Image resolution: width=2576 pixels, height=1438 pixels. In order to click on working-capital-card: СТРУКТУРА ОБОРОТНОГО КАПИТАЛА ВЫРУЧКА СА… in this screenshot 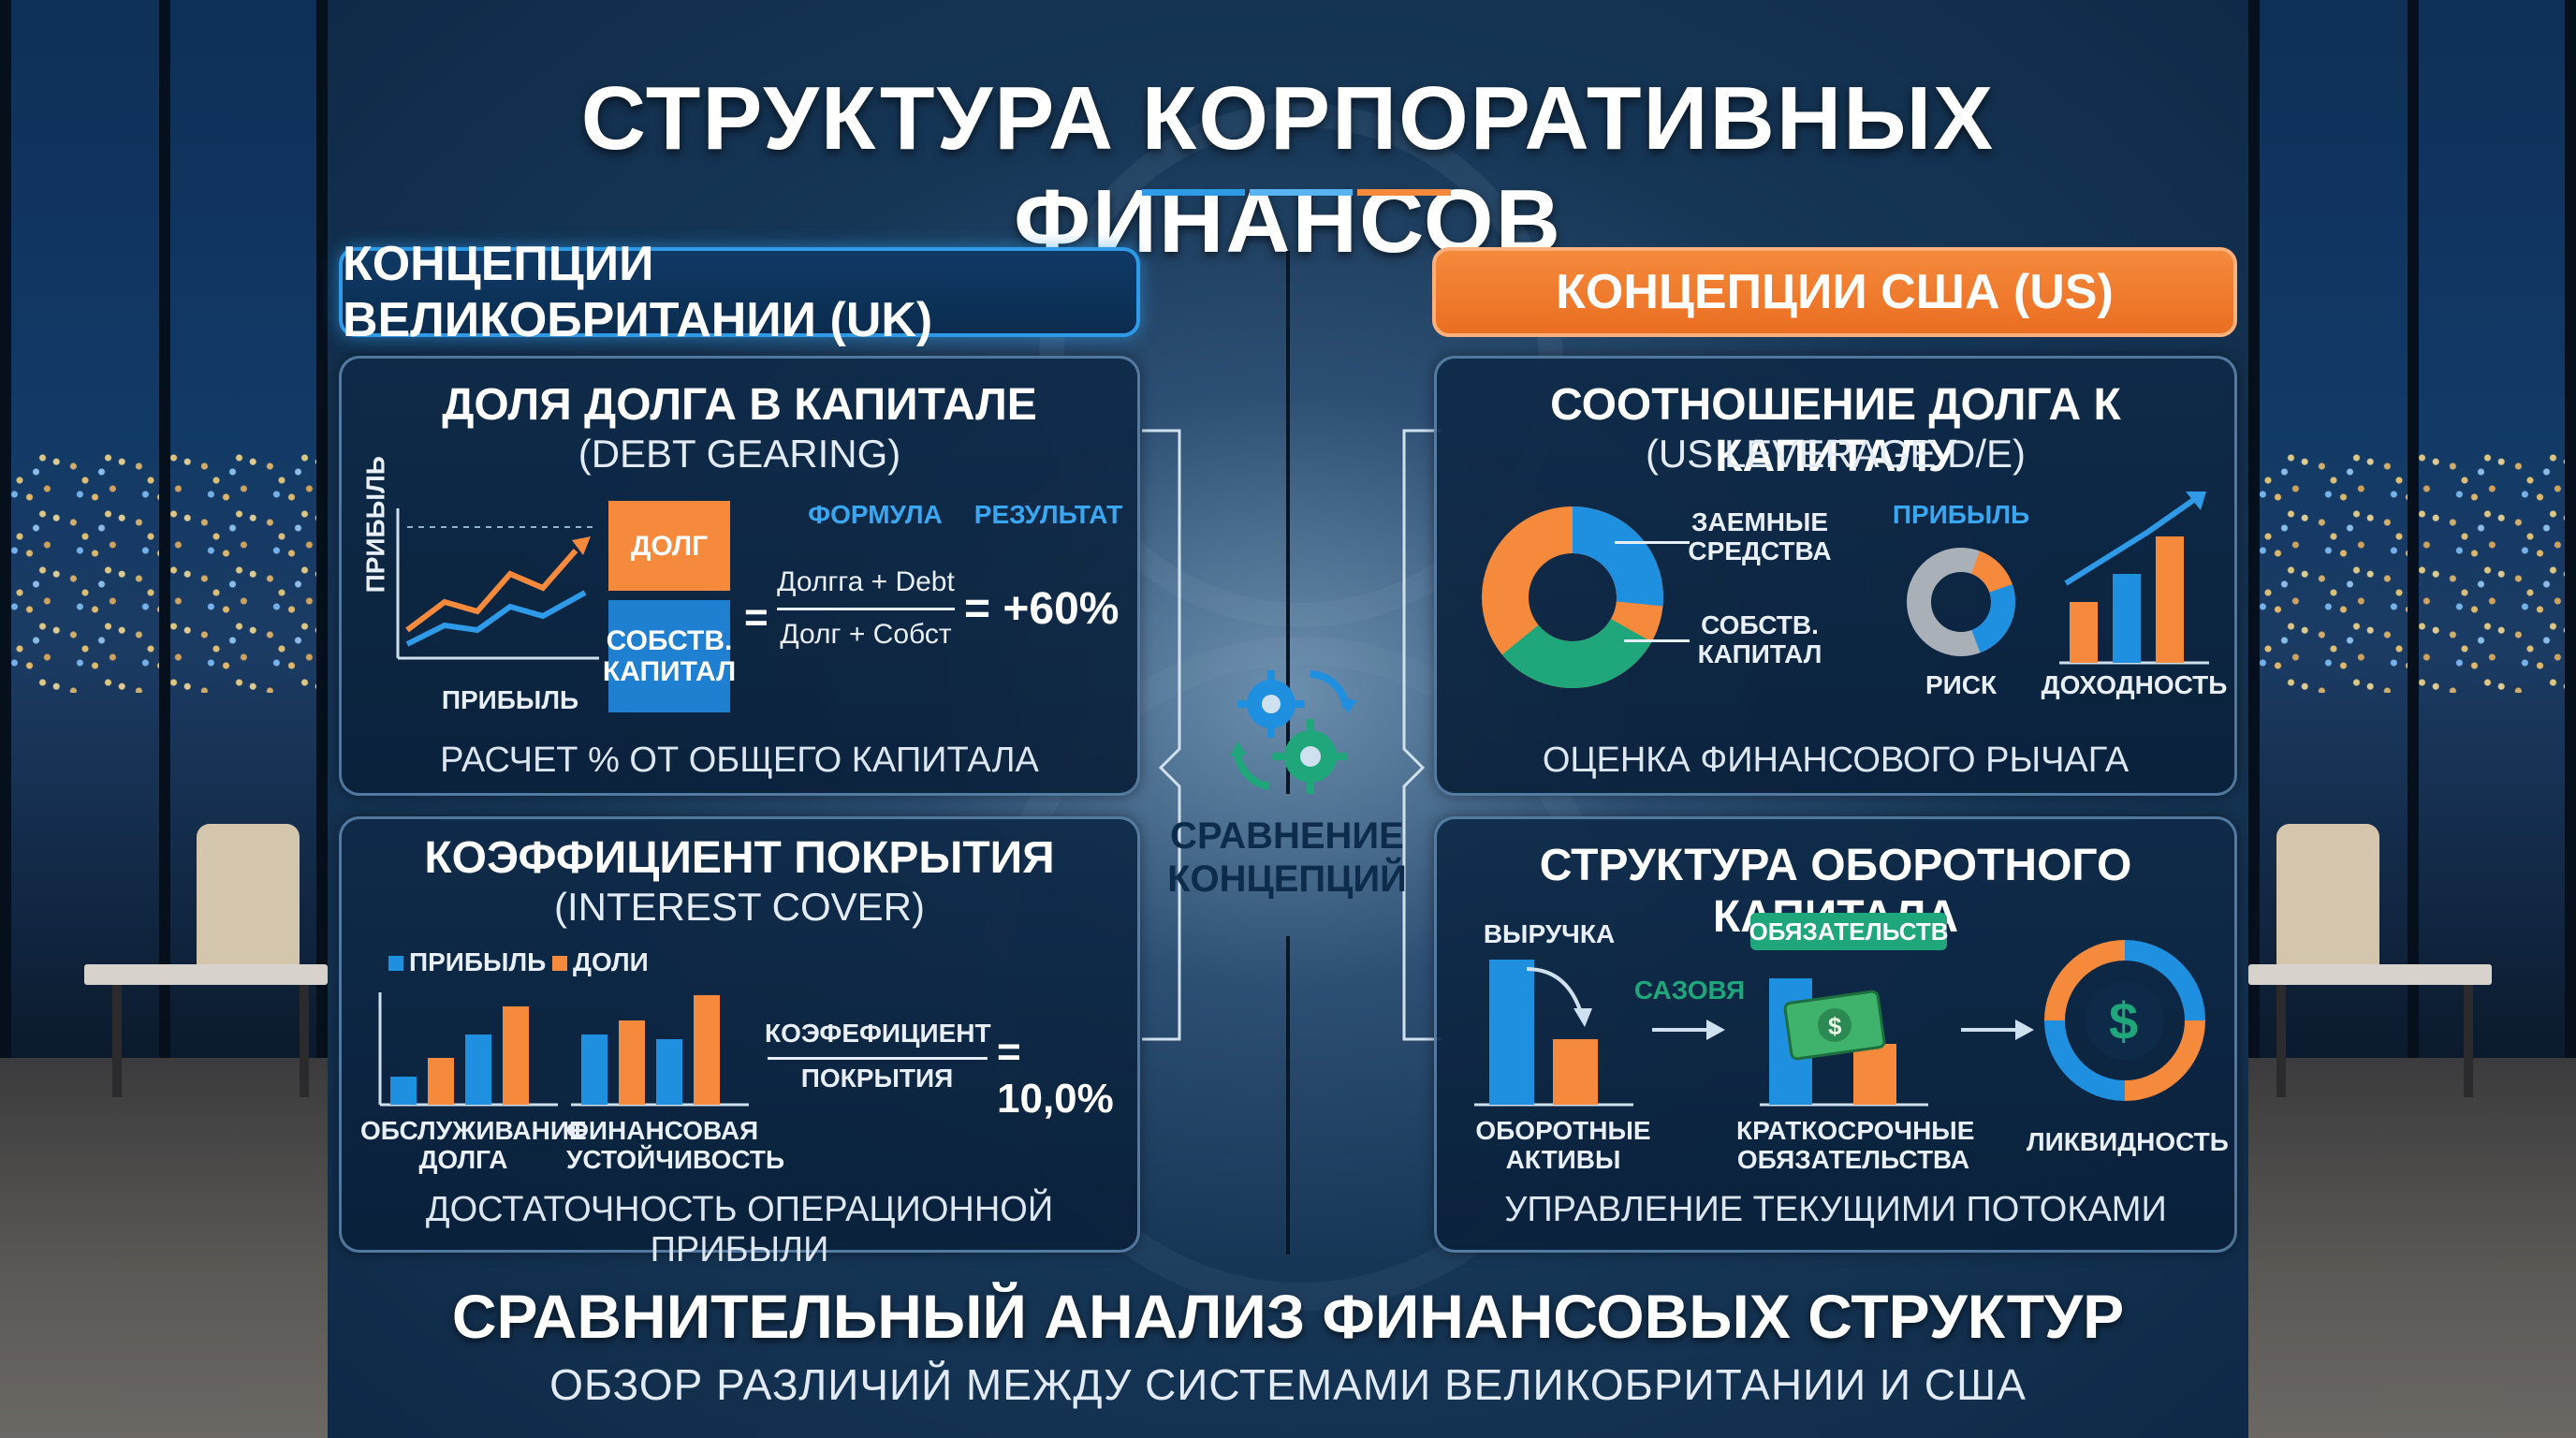, I will do `click(1835, 1034)`.